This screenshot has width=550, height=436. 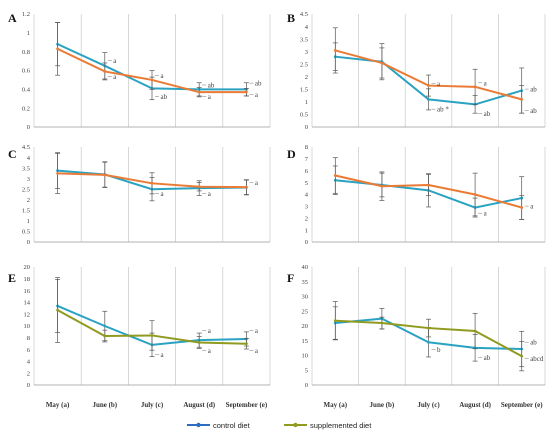 I want to click on significance-label: abcd, so click(x=537, y=359).